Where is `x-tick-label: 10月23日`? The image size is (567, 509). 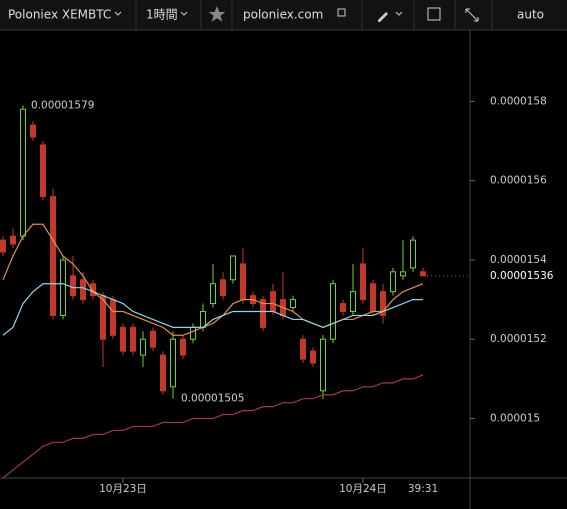
x-tick-label: 10月23日 is located at coordinates (123, 489).